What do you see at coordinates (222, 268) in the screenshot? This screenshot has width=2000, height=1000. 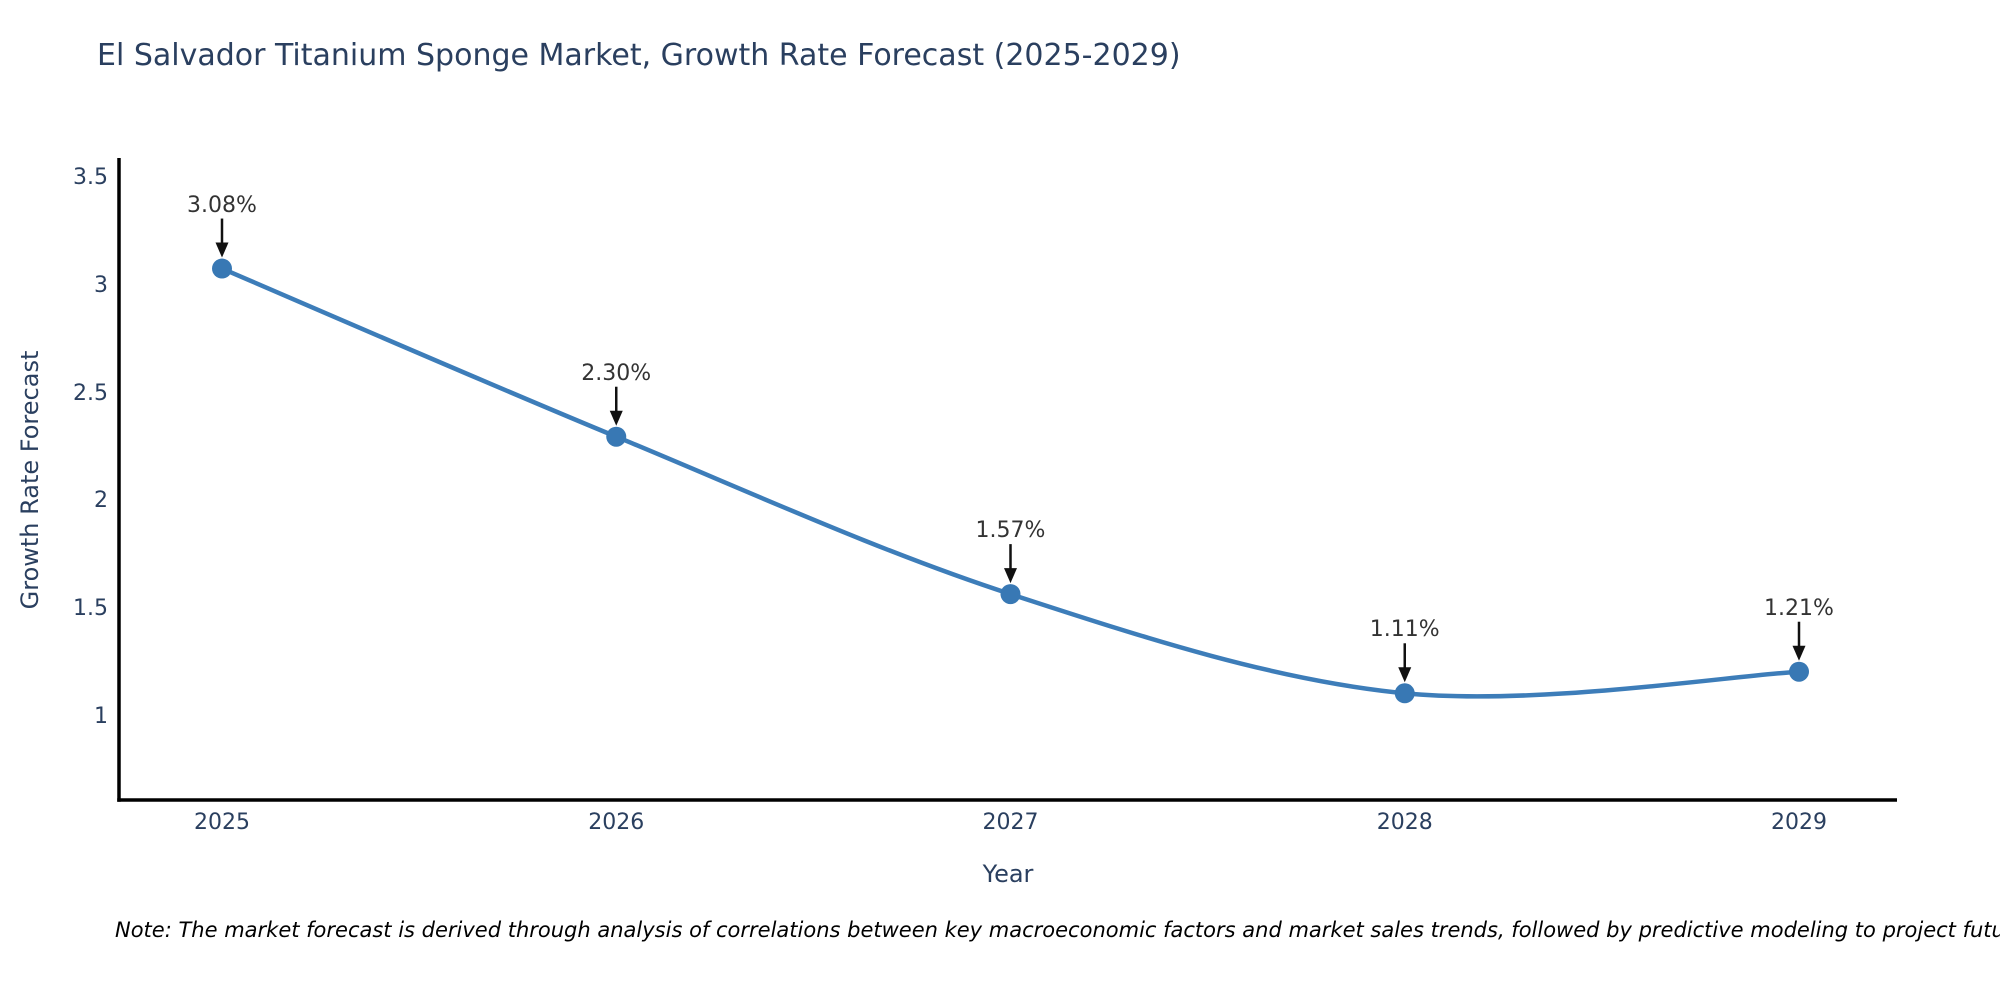 I see `data-point-marker-2025` at bounding box center [222, 268].